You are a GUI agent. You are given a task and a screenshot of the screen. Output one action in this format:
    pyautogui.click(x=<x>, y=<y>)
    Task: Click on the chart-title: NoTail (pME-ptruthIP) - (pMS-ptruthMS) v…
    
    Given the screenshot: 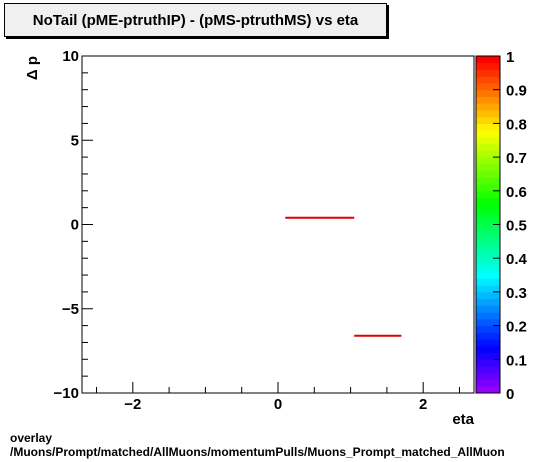 What is the action you would take?
    pyautogui.click(x=195, y=20)
    